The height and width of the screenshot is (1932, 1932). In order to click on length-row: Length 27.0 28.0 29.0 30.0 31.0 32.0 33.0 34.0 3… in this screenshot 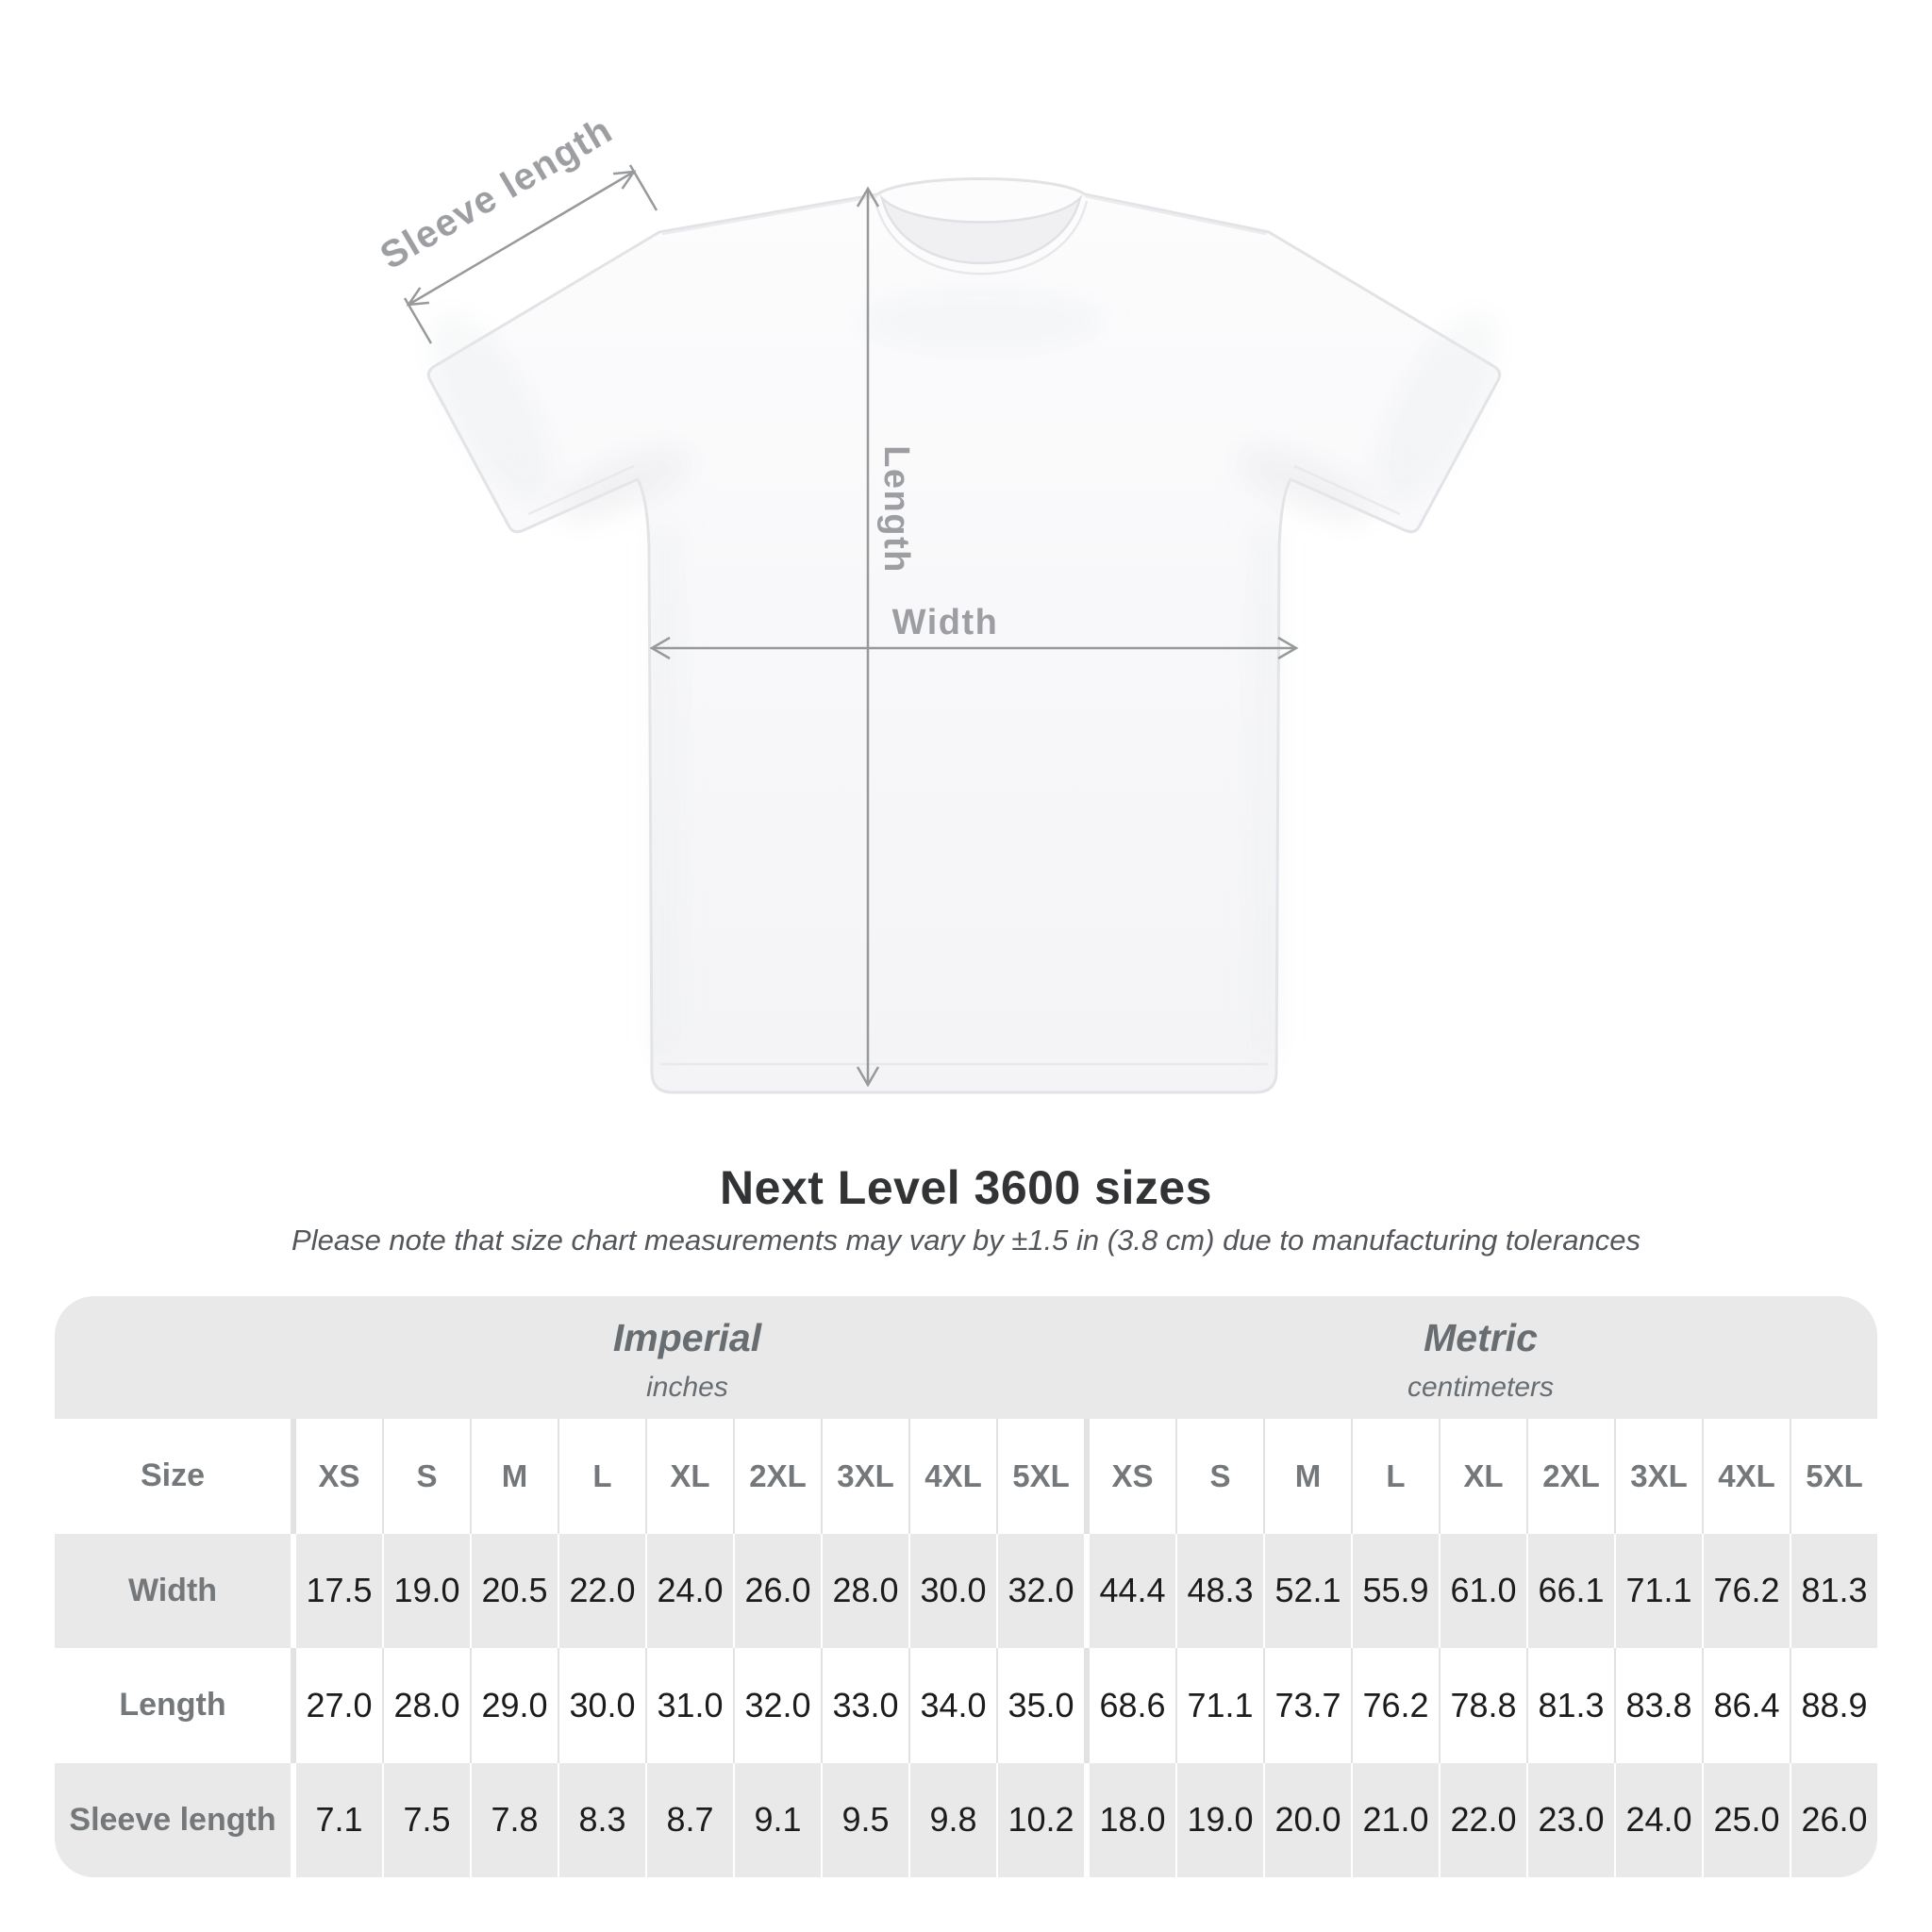, I will do `click(966, 1706)`.